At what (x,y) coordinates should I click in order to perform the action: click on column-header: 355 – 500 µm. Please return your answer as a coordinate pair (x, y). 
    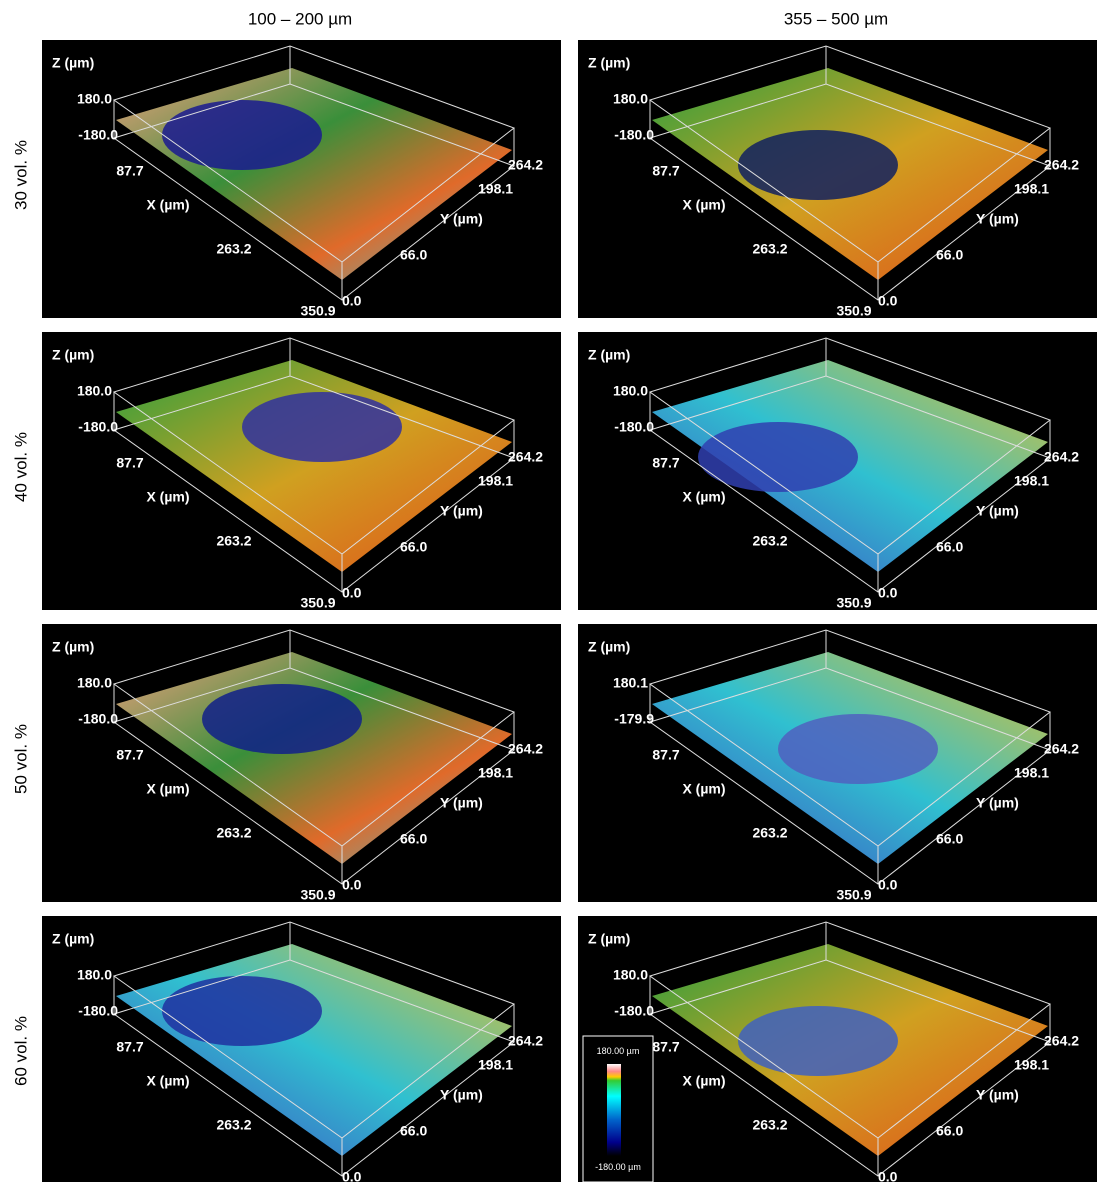
    Looking at the image, I should click on (836, 18).